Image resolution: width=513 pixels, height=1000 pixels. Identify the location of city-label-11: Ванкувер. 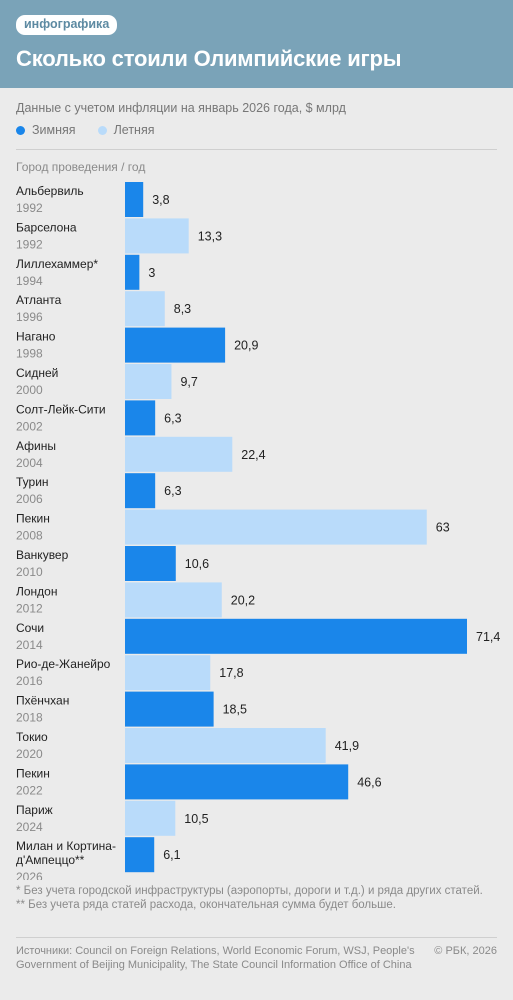
(42, 555).